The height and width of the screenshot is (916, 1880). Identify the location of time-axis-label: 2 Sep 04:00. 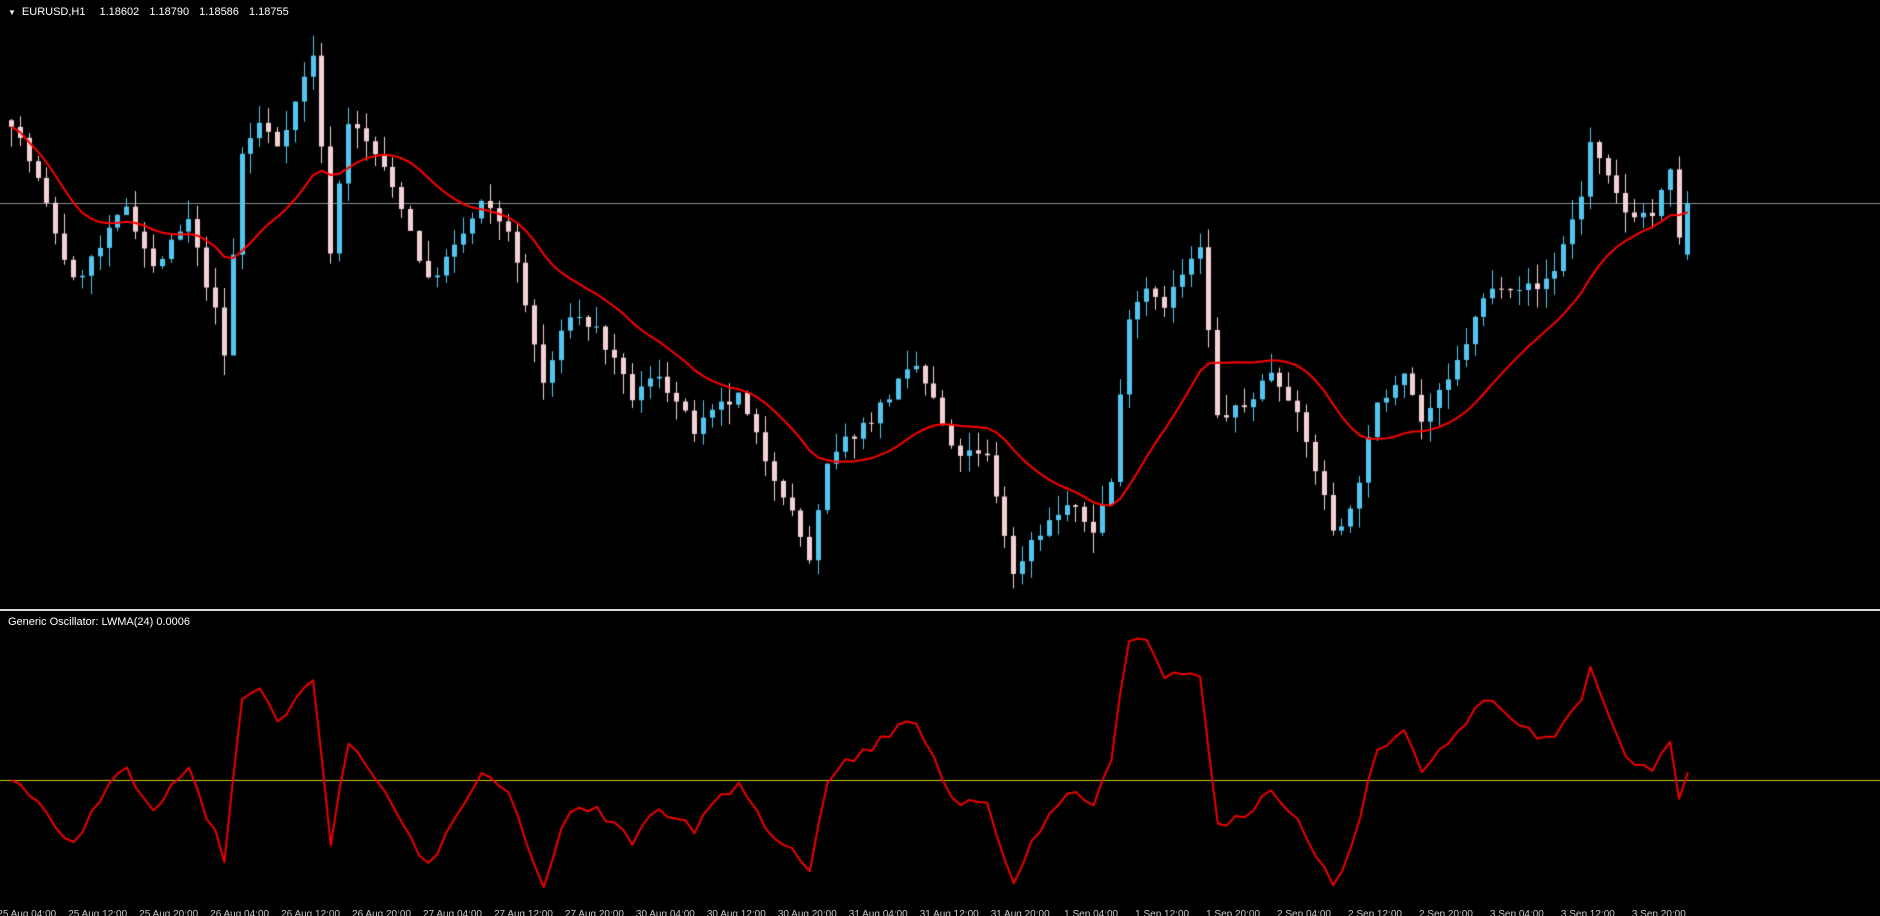
(1304, 912).